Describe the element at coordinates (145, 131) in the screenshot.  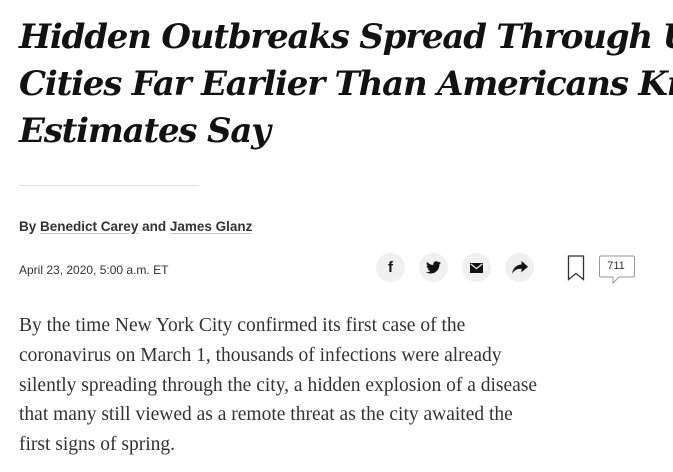
I see `headline-line: Estimates Say` at that location.